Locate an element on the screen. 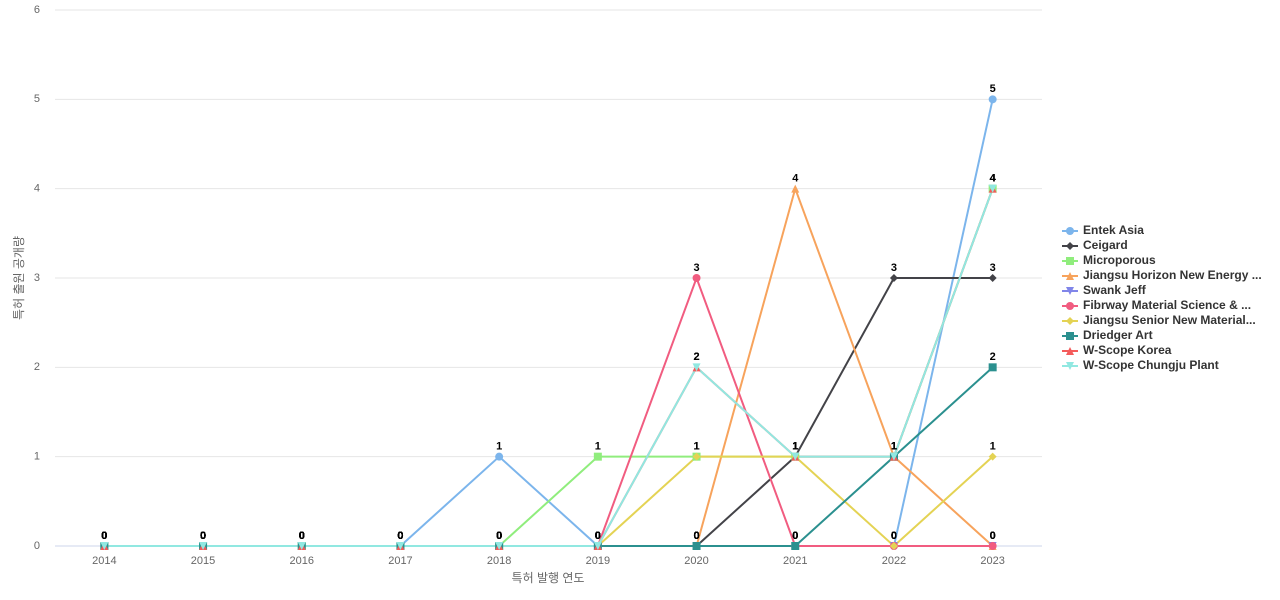 Image resolution: width=1280 pixels, height=600 pixels. y-tick-label: 6 is located at coordinates (37, 10).